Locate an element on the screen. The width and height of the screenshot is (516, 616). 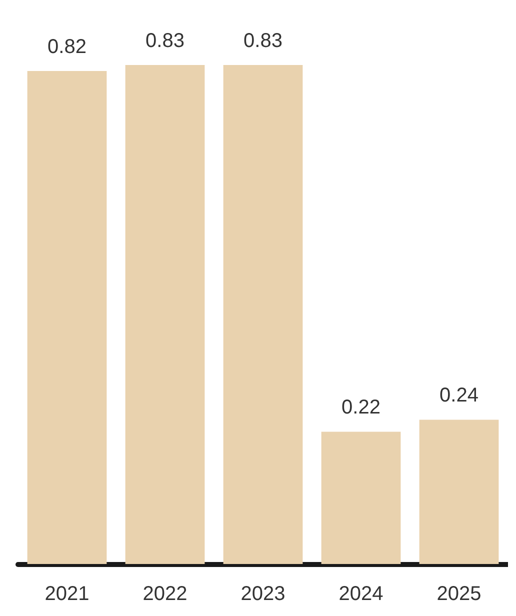
x-tick-label: 2024 is located at coordinates (361, 594).